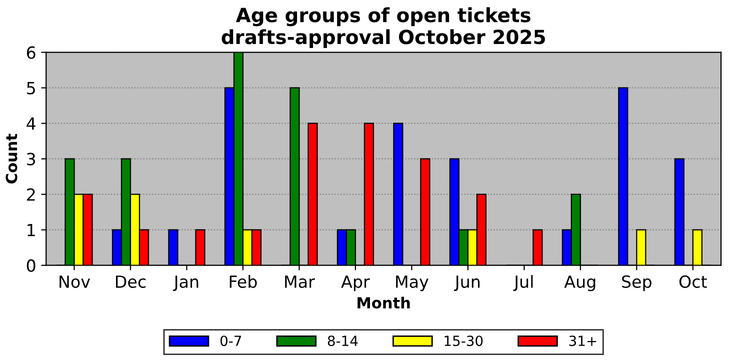 The width and height of the screenshot is (732, 361). Describe the element at coordinates (131, 282) in the screenshot. I see `x-tick-label: Dec` at that location.